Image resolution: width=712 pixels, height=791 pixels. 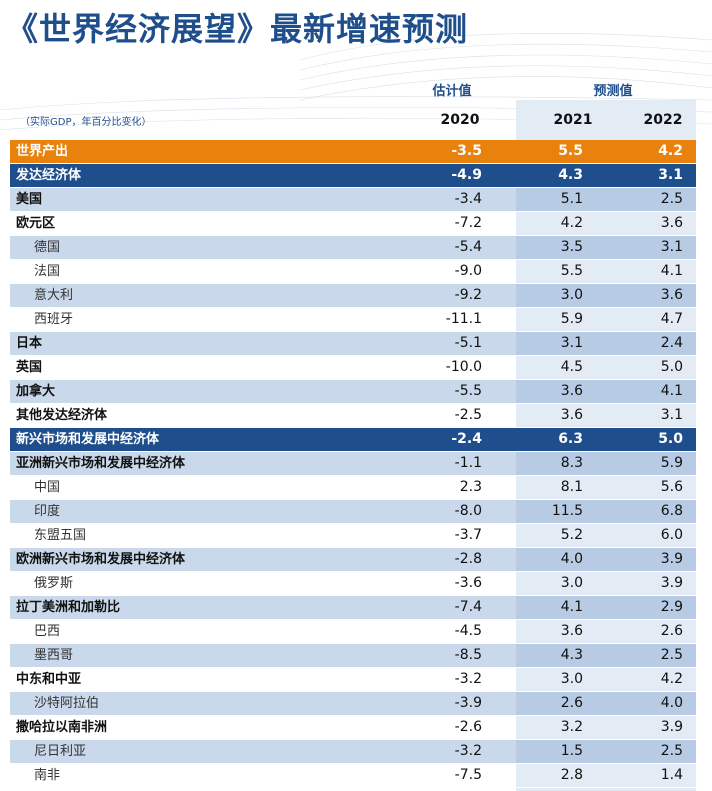 I want to click on value-2021: 8.3, so click(x=571, y=463).